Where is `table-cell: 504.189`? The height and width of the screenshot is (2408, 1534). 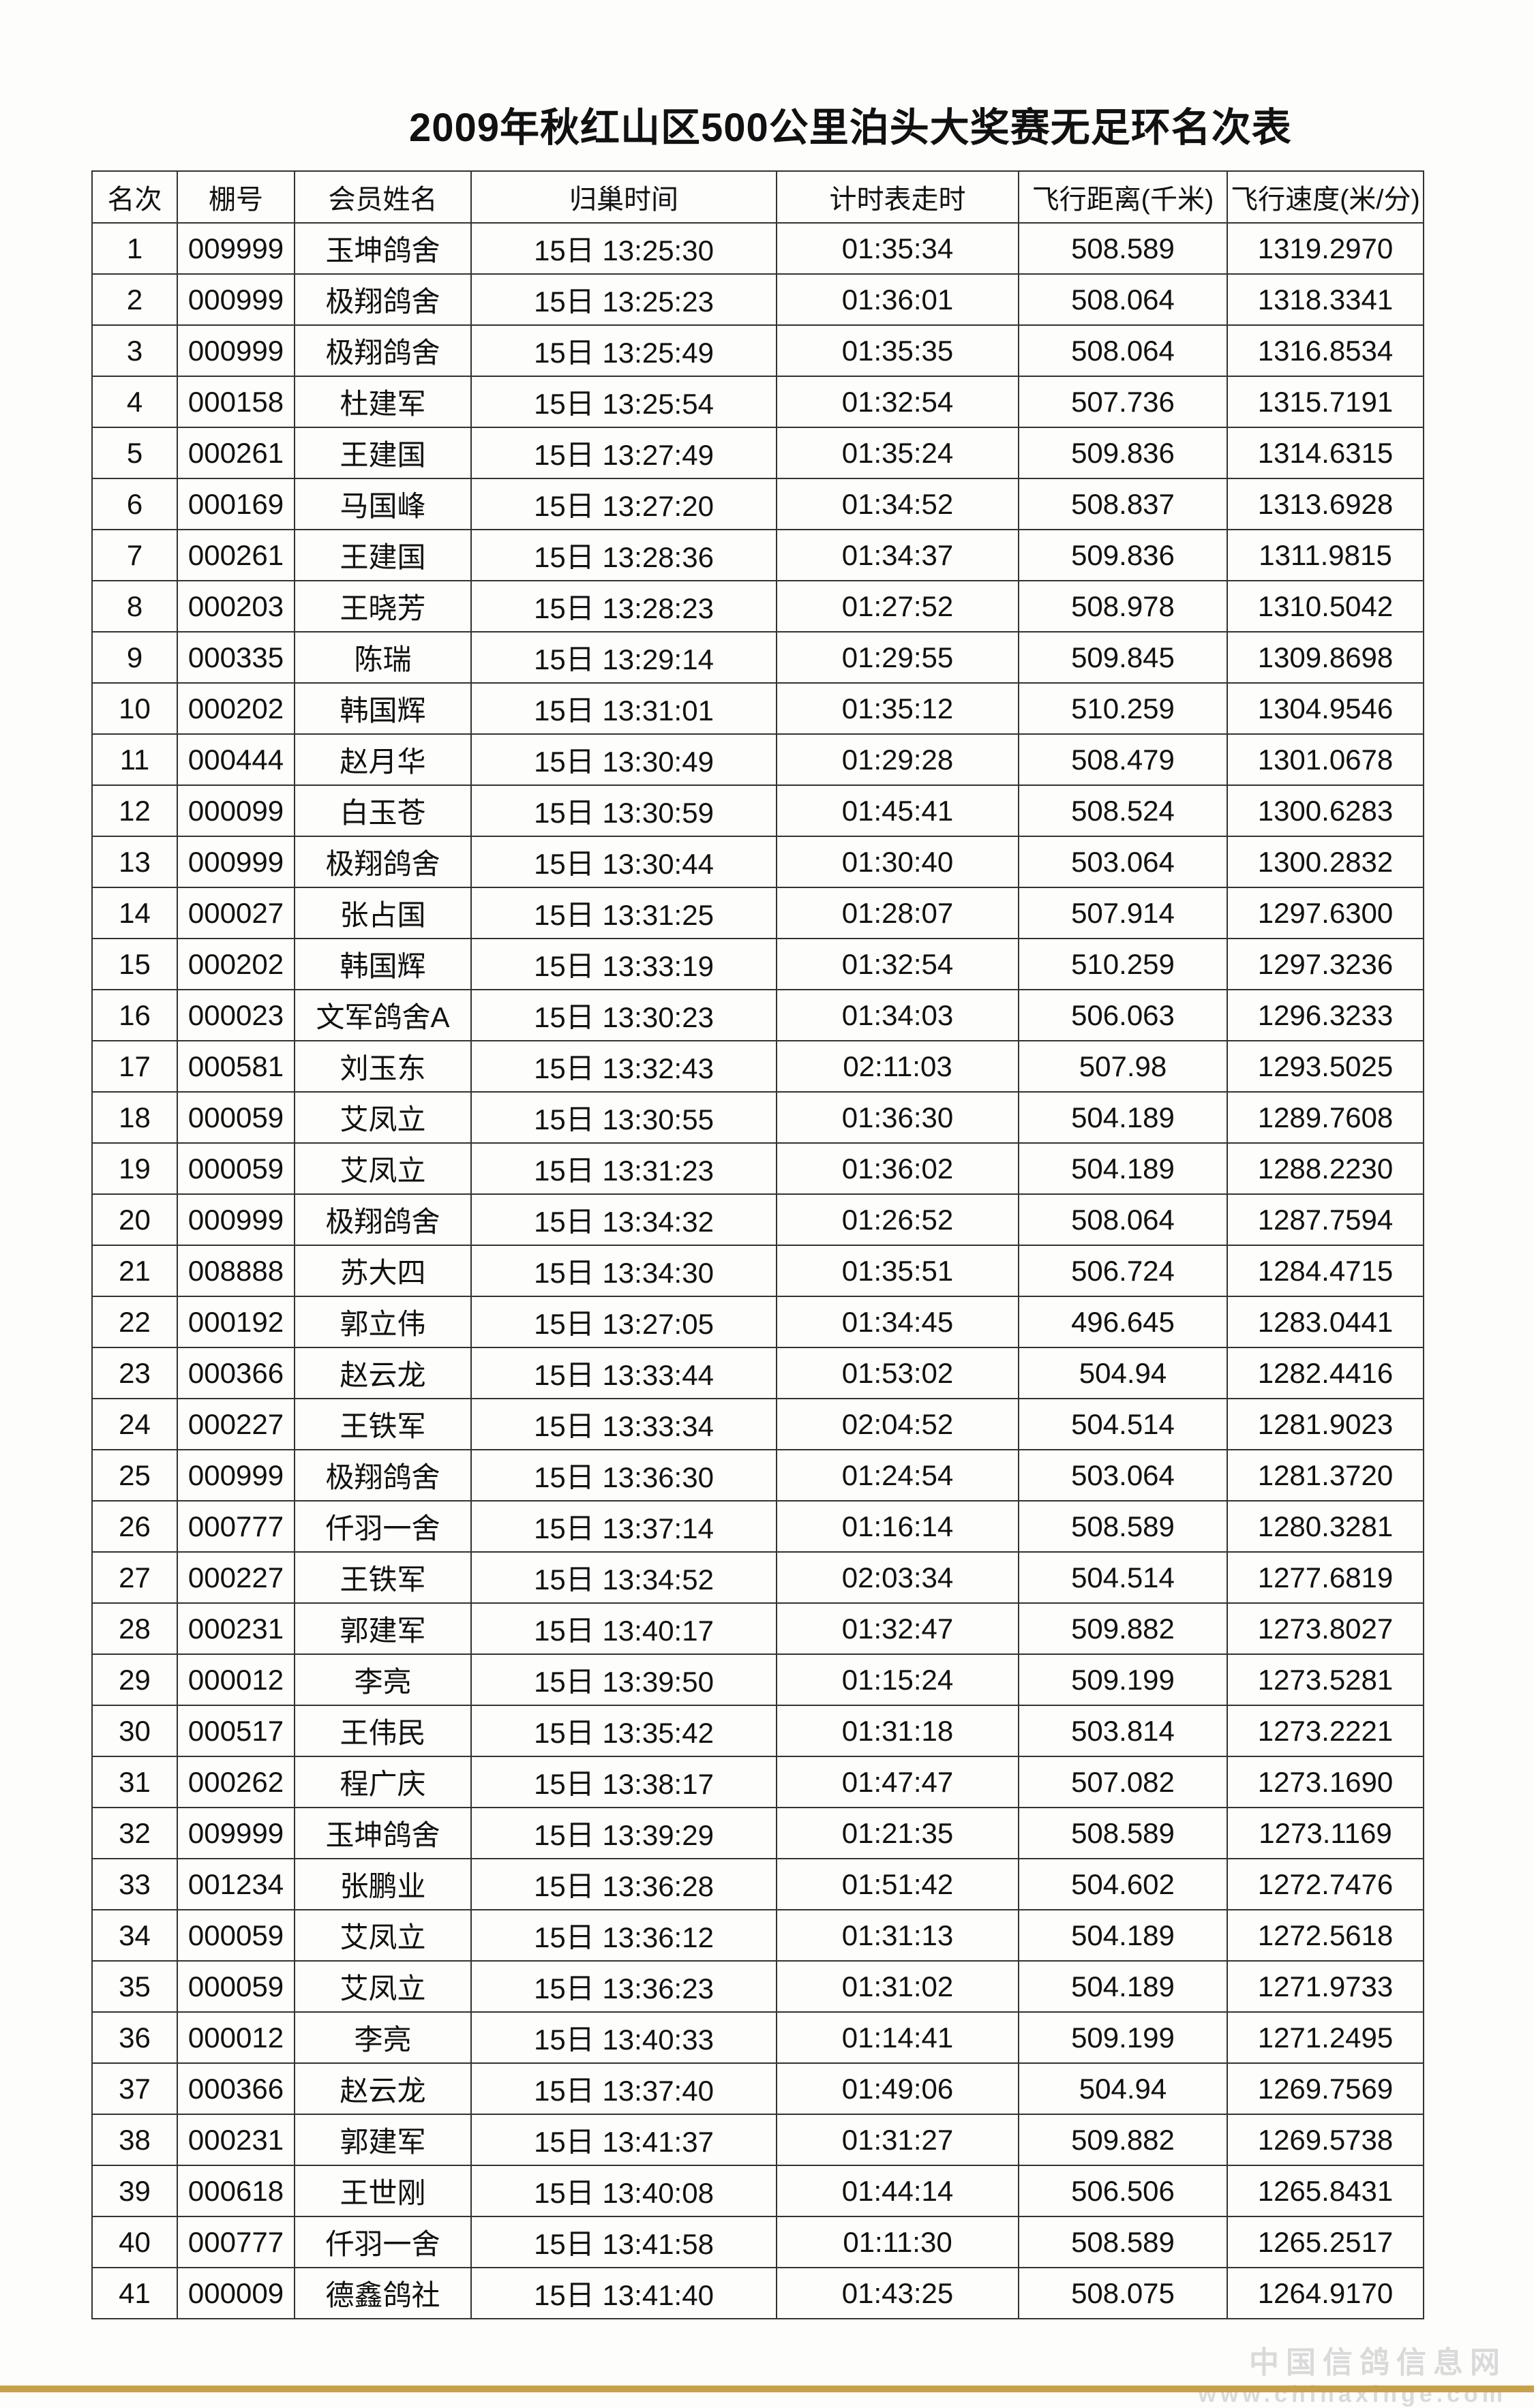 table-cell: 504.189 is located at coordinates (1123, 1117).